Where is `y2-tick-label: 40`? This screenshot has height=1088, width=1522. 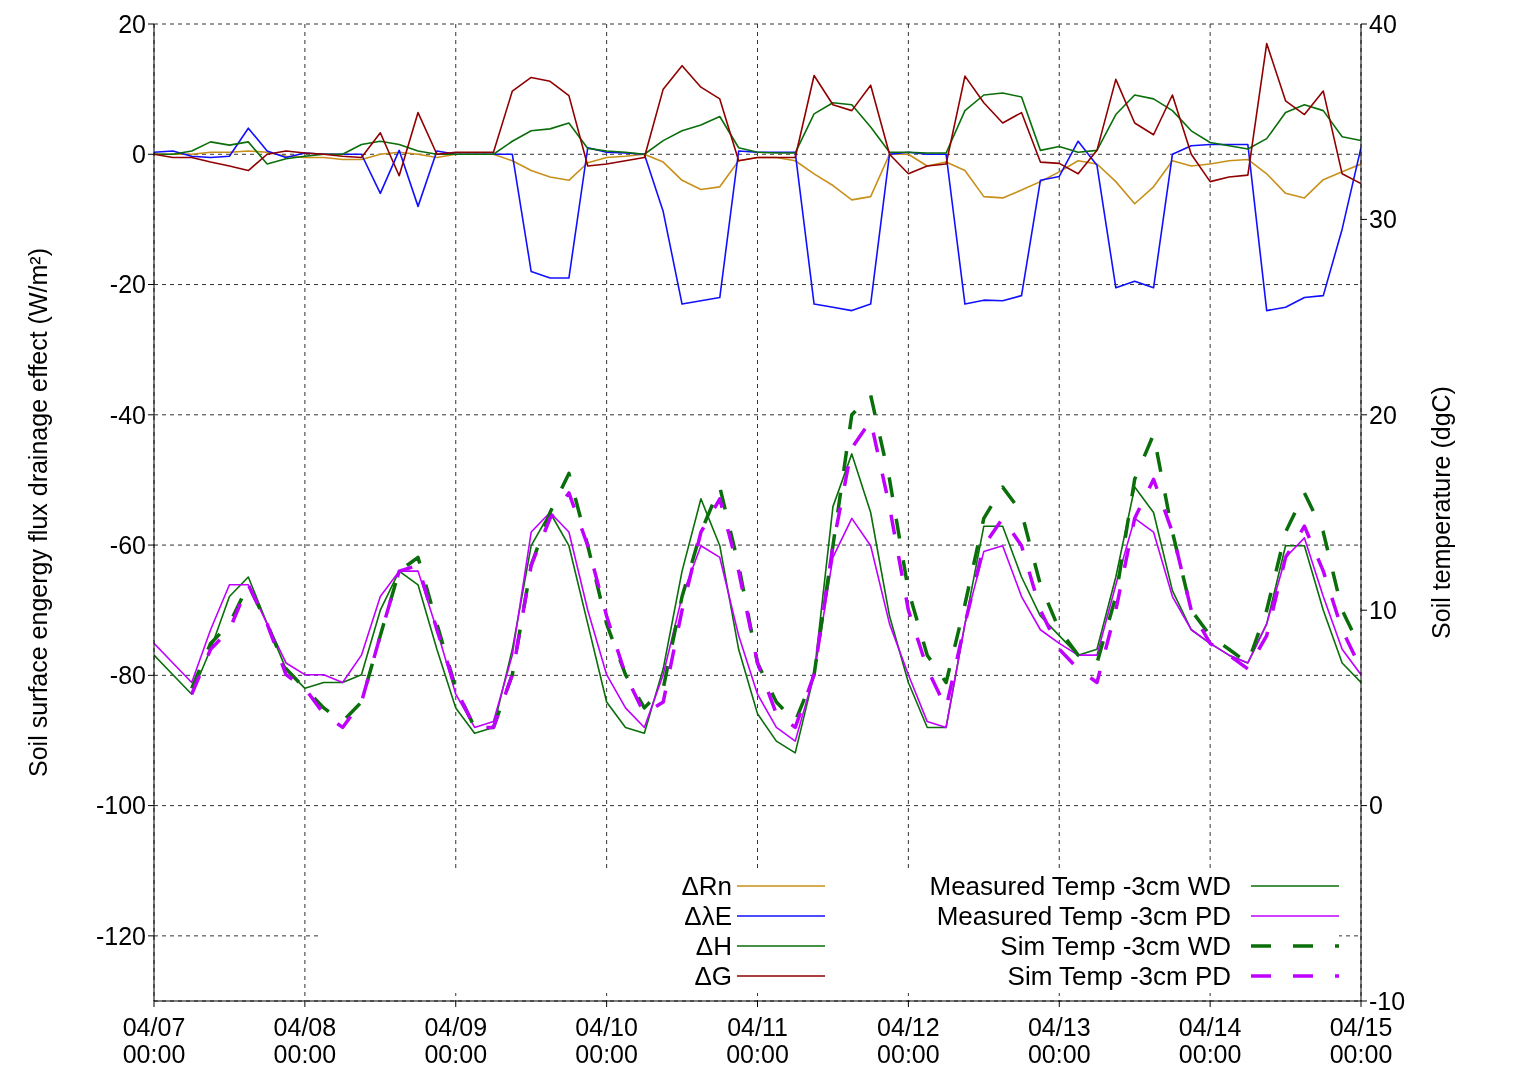
y2-tick-label: 40 is located at coordinates (1383, 23).